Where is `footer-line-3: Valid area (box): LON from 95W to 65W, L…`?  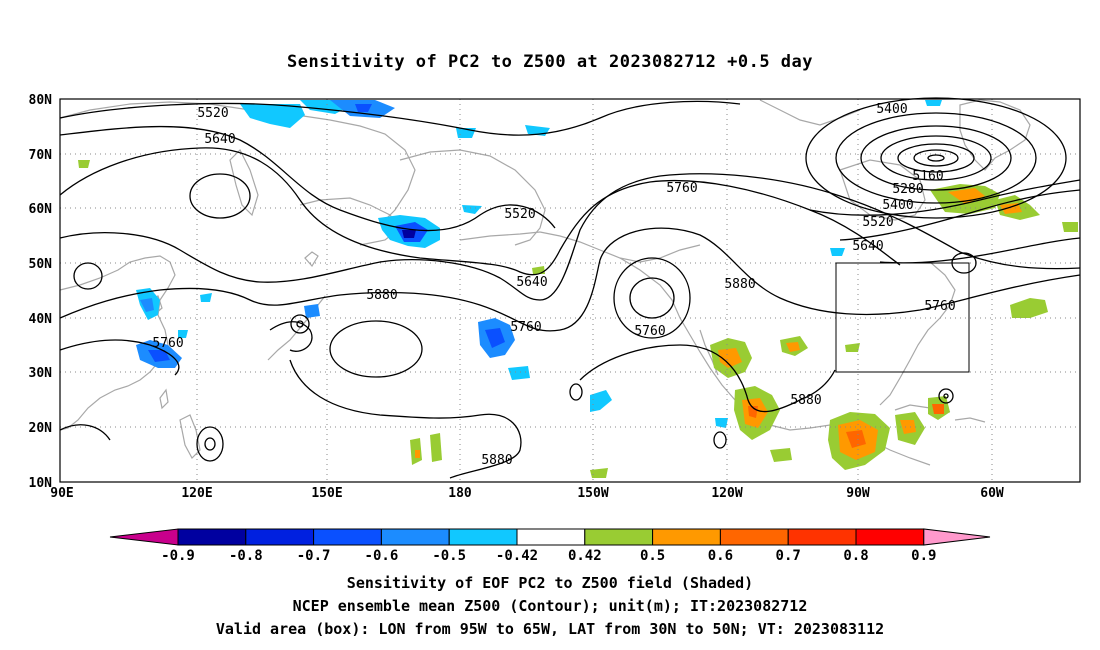 footer-line-3: Valid area (box): LON from 95W to 65W, L… is located at coordinates (550, 629).